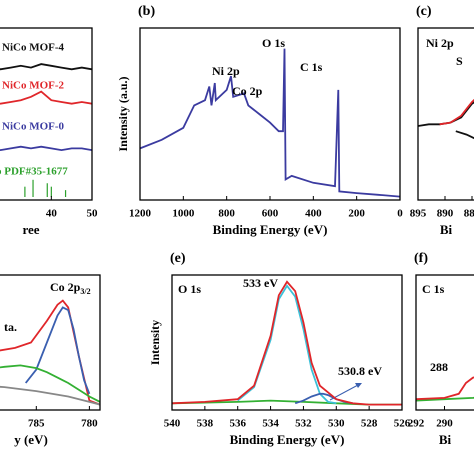 Image resolution: width=474 pixels, height=474 pixels. Describe the element at coordinates (33, 48) in the screenshot. I see `series-label: NiCo MOF-4` at that location.